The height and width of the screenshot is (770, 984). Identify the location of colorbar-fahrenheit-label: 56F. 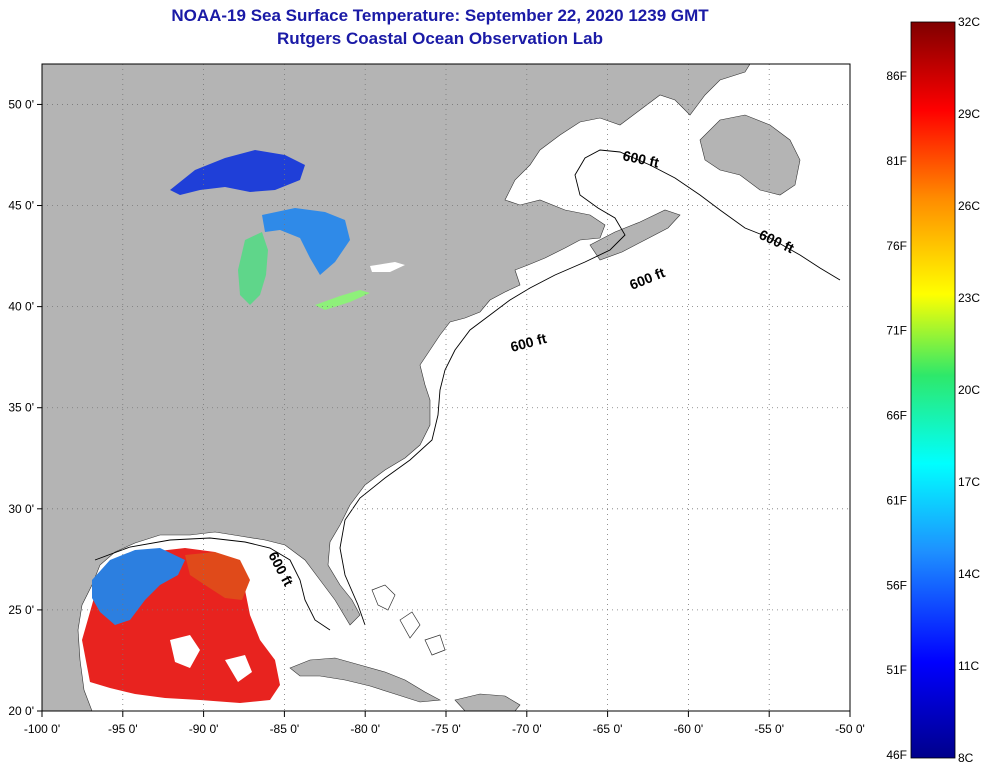
(896, 585).